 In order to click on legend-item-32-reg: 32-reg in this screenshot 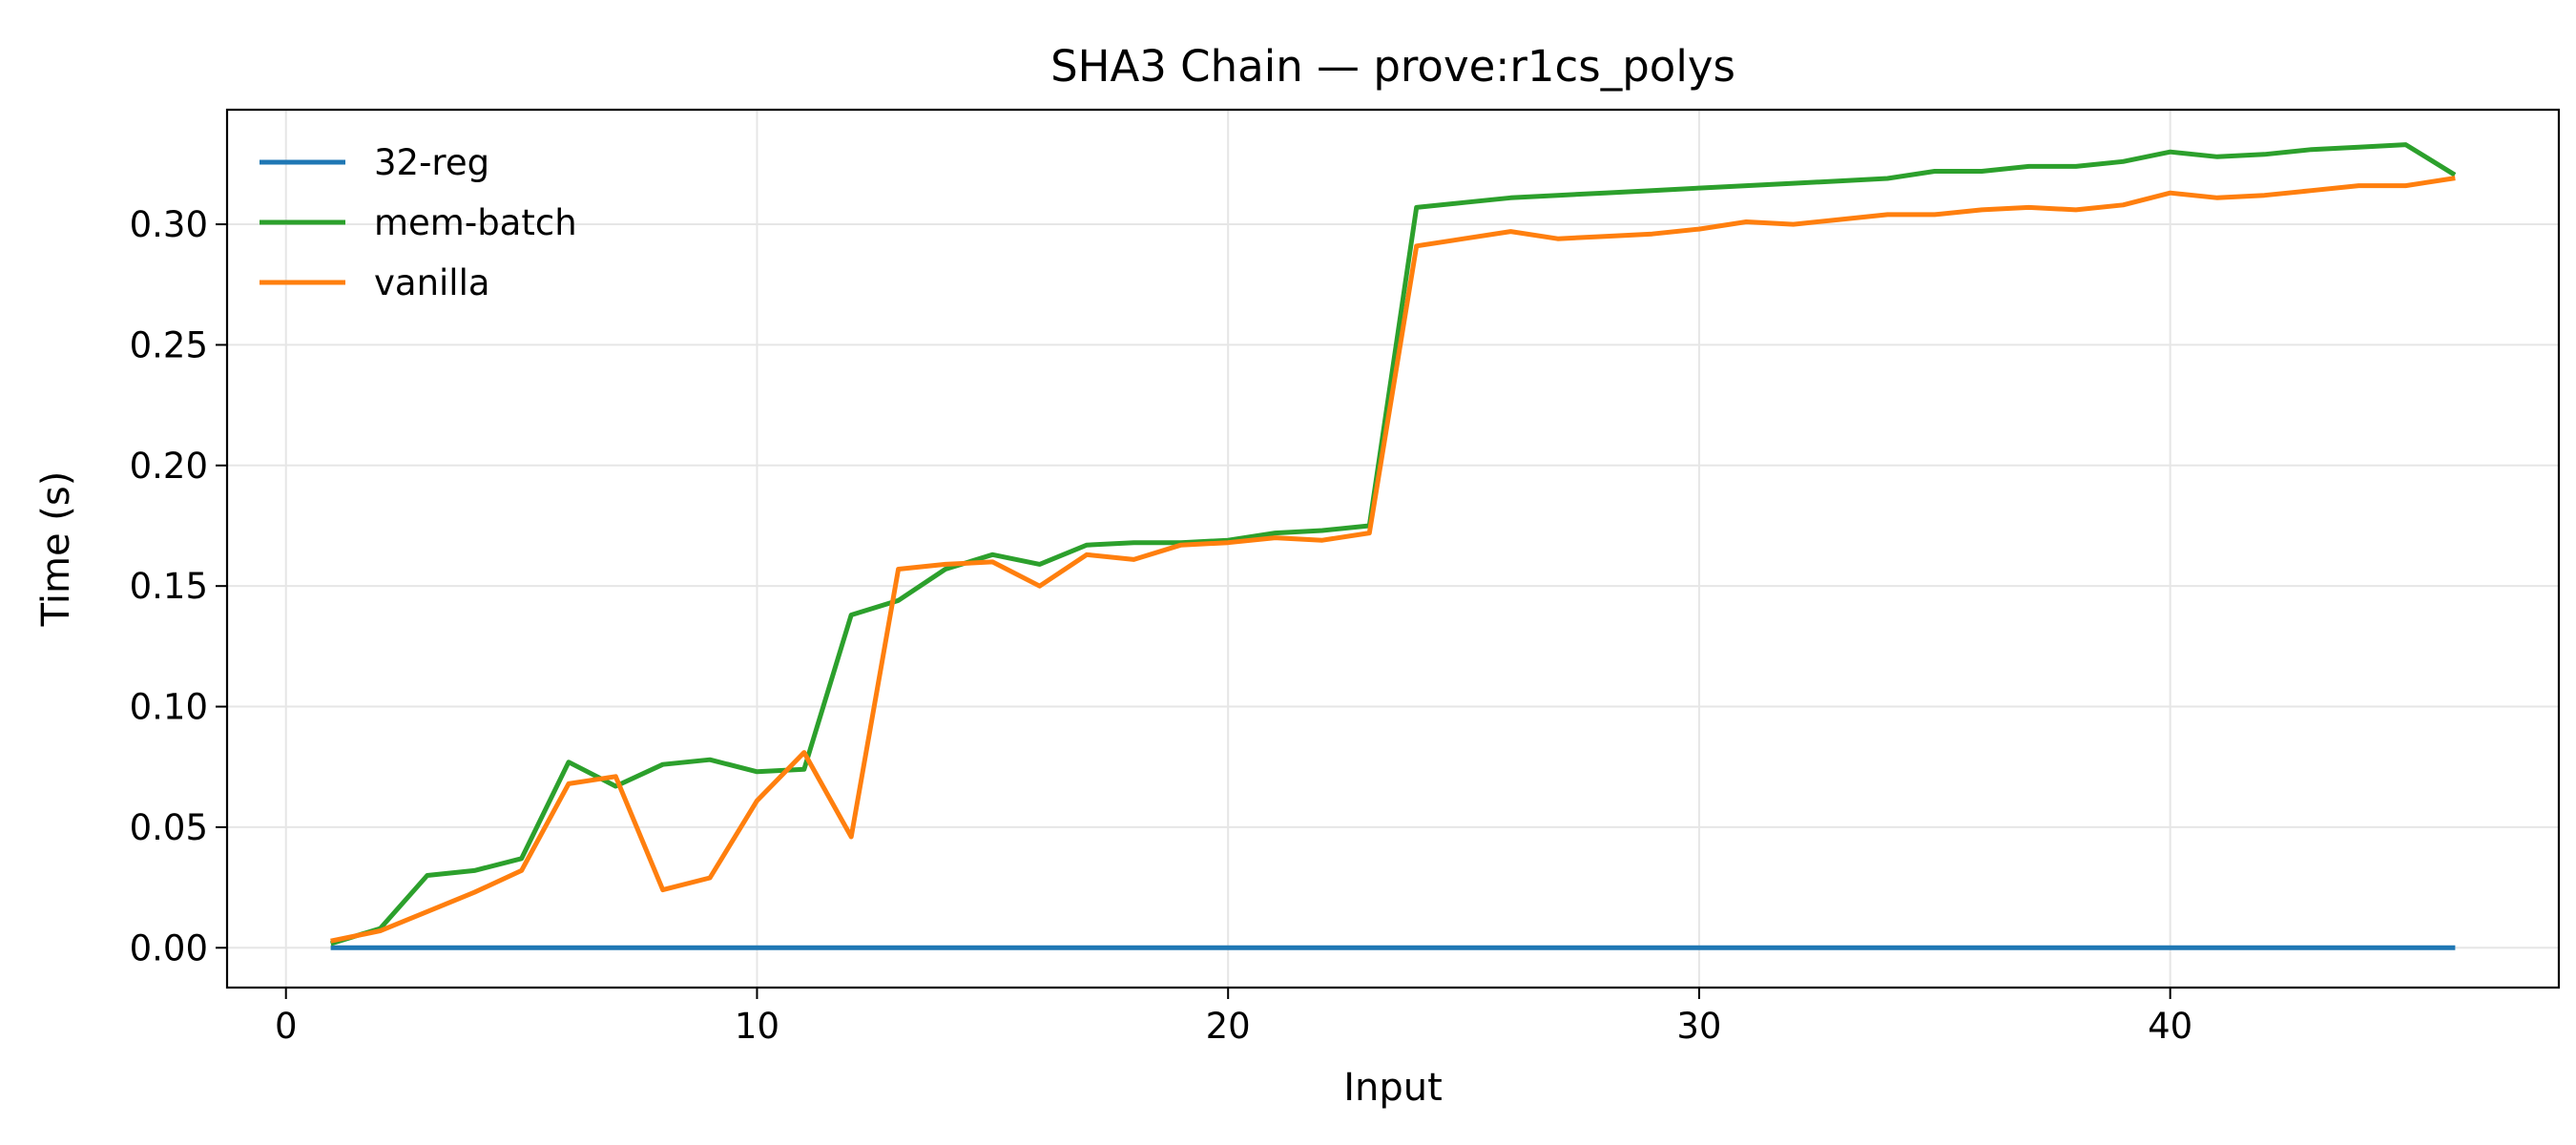, I will do `click(374, 162)`.